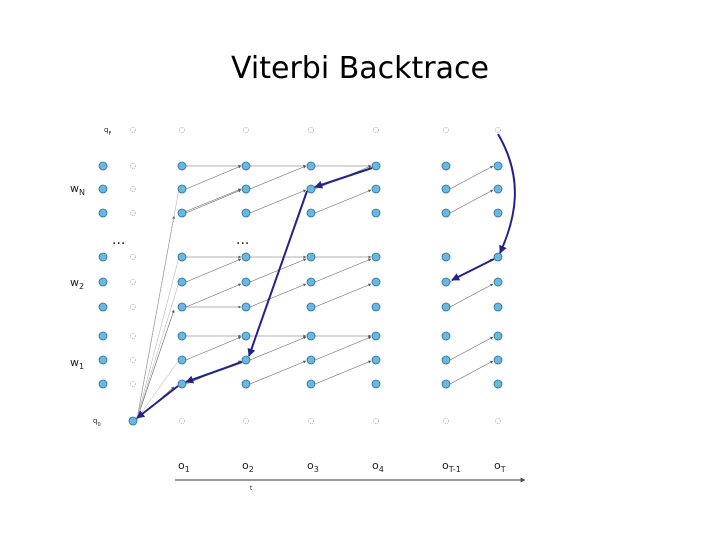  I want to click on observation-label: oT-1, so click(451, 466).